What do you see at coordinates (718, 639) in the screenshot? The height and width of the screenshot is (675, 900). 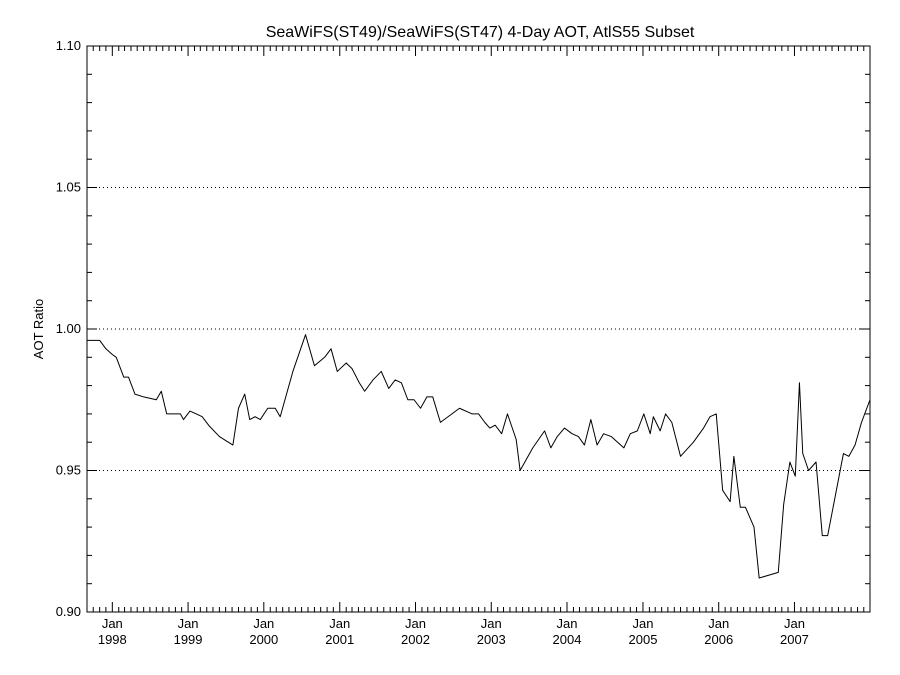 I see `x-tick-year-label: 2006` at bounding box center [718, 639].